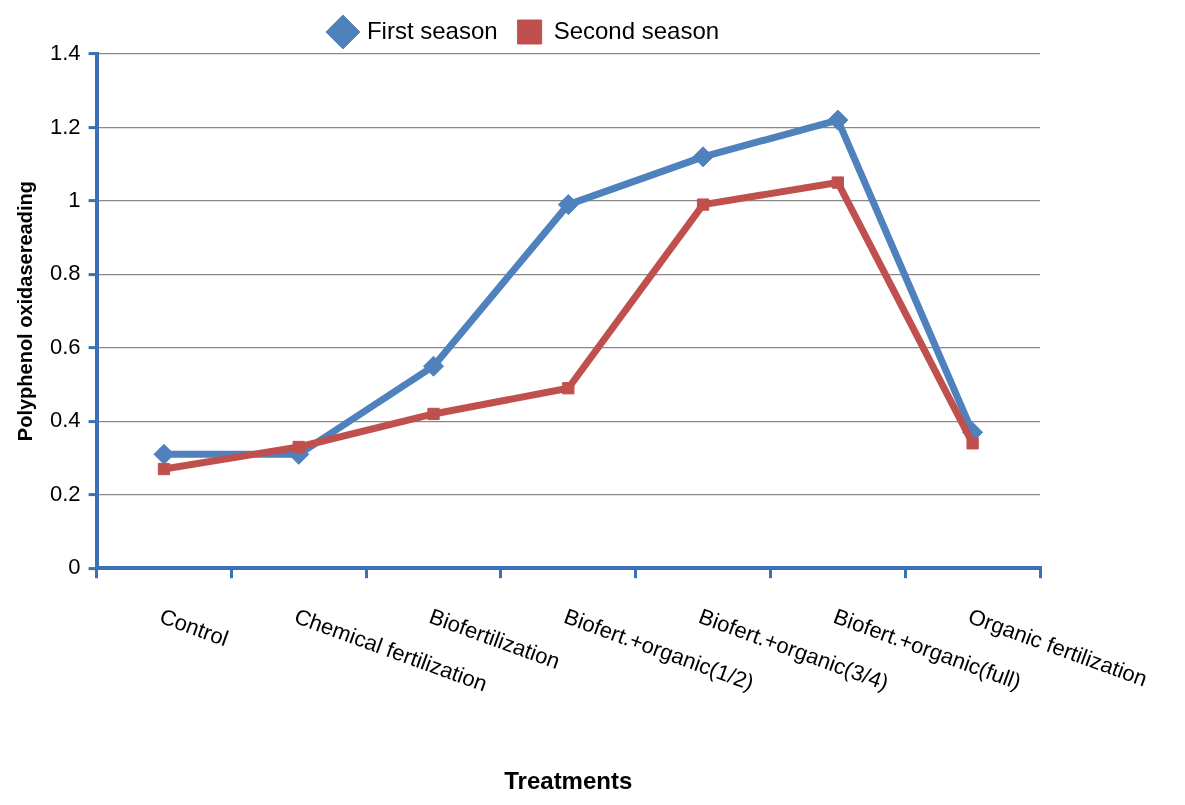 This screenshot has height=805, width=1185. What do you see at coordinates (65, 346) in the screenshot?
I see `y-tick-label: 0.6` at bounding box center [65, 346].